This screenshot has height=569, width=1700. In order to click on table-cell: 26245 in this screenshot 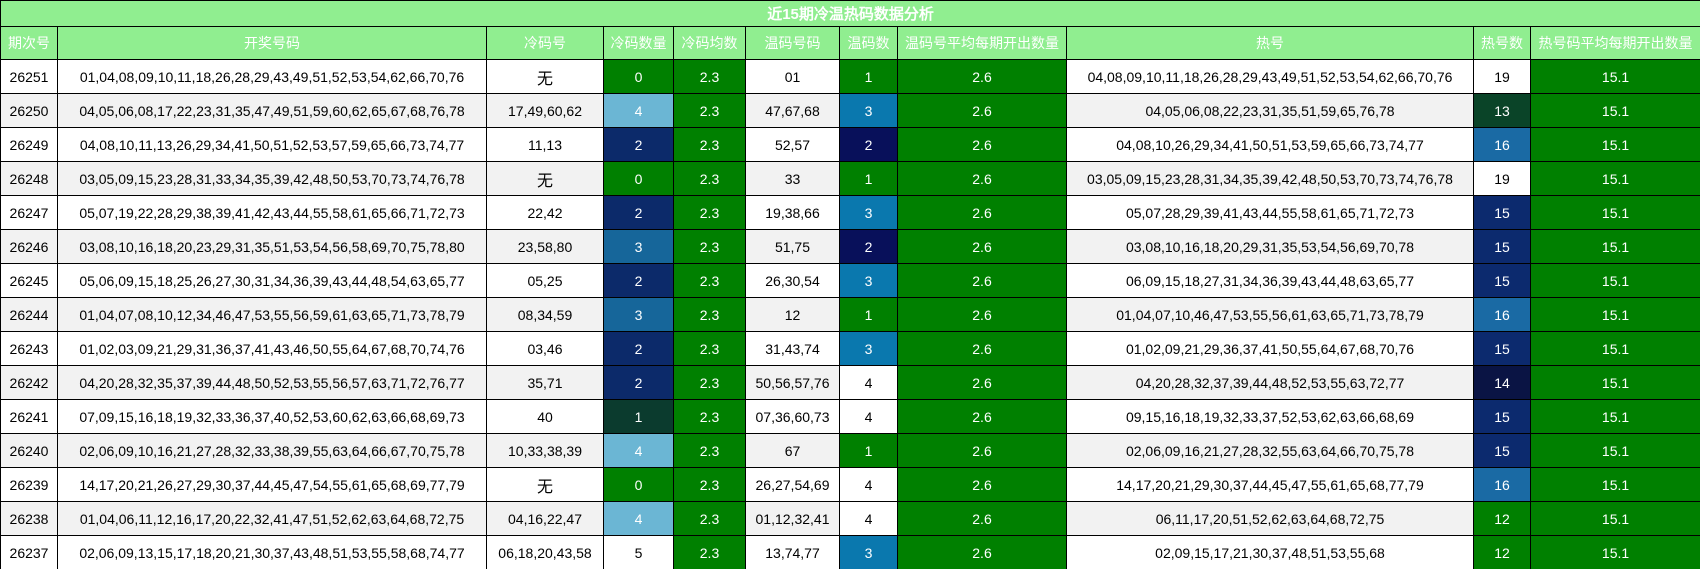, I will do `click(29, 280)`.